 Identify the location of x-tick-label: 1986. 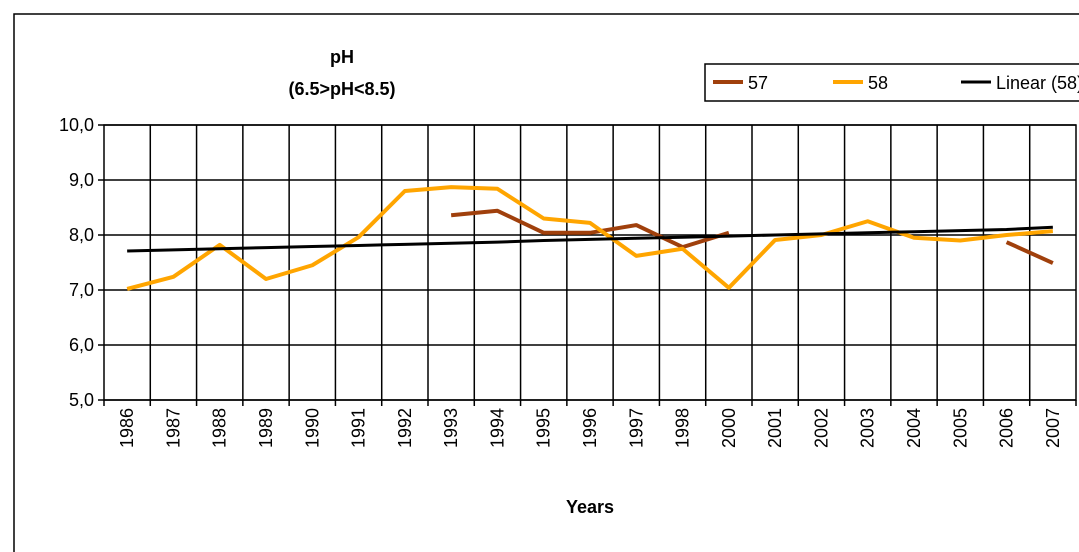
(127, 428).